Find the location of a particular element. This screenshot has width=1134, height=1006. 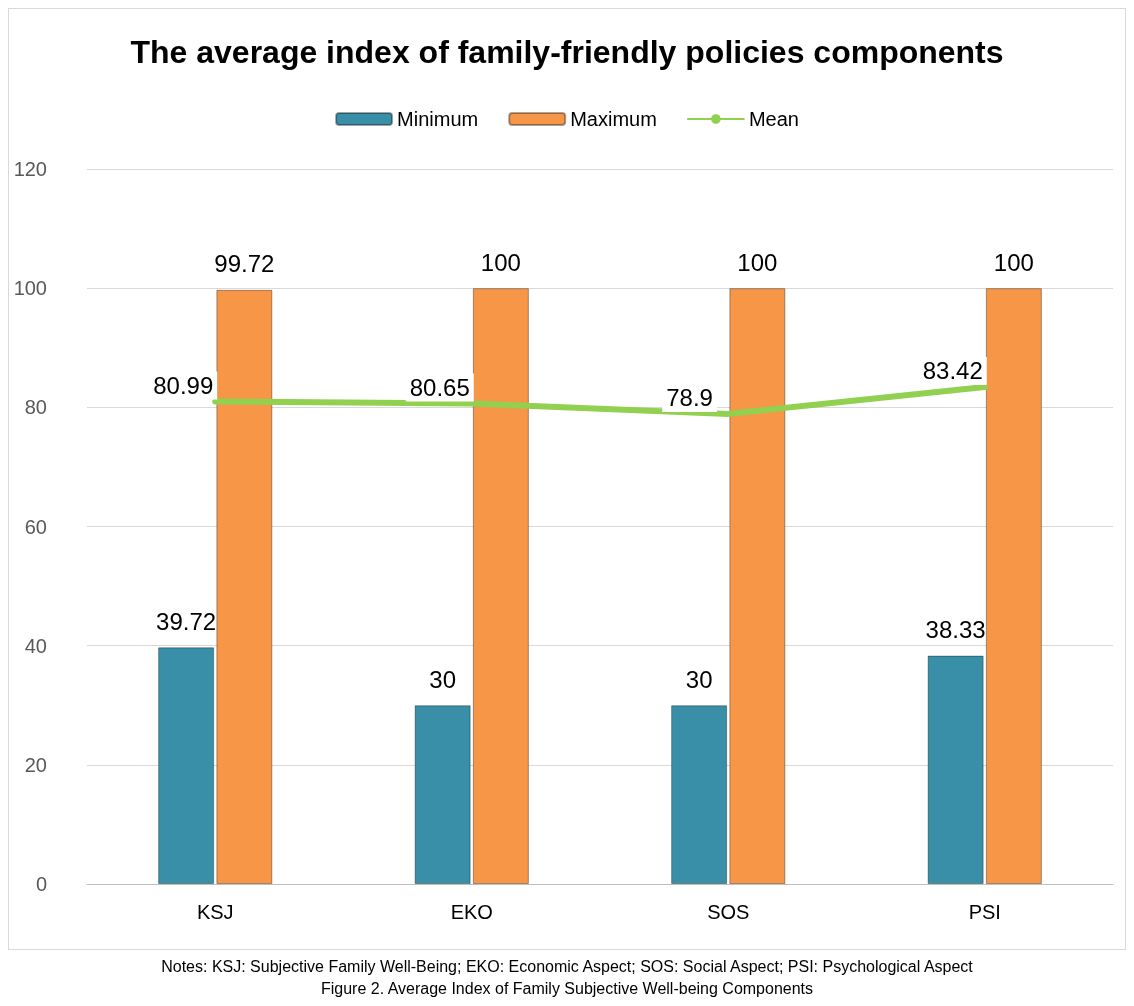

data-label: 99.72 is located at coordinates (244, 264).